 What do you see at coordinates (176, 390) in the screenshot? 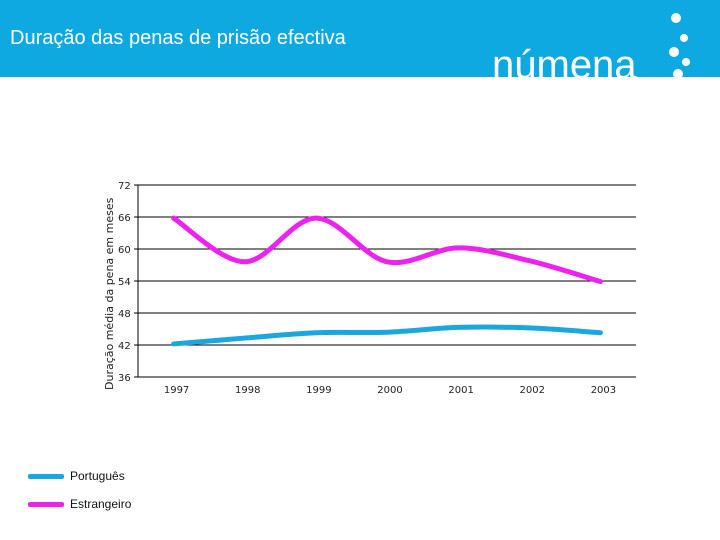
I see `x-tick-label: 1997` at bounding box center [176, 390].